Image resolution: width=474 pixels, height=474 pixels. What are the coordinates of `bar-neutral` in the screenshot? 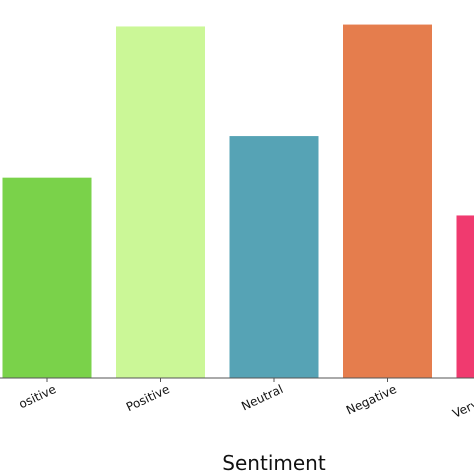 It's located at (274, 257).